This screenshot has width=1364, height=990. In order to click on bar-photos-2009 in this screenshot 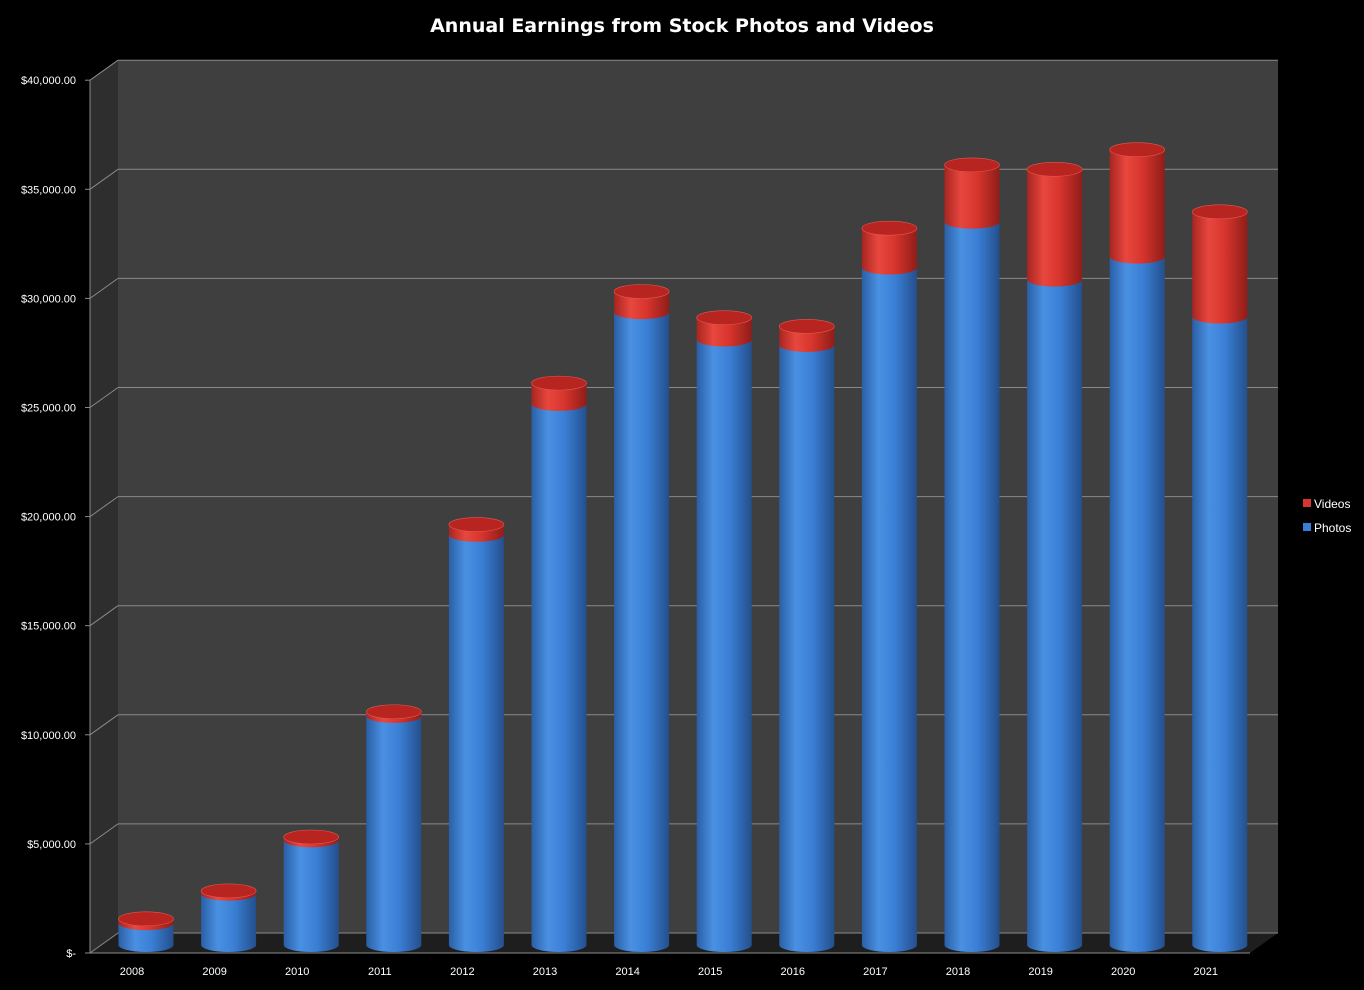, I will do `click(229, 922)`.